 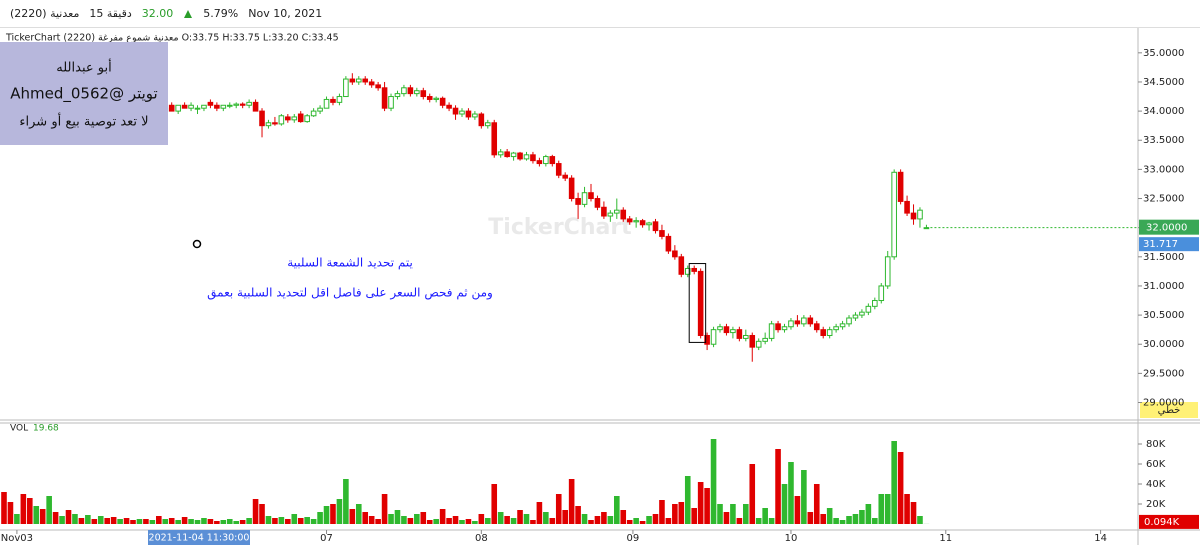 I want to click on scale-mode-box, so click(x=1169, y=410).